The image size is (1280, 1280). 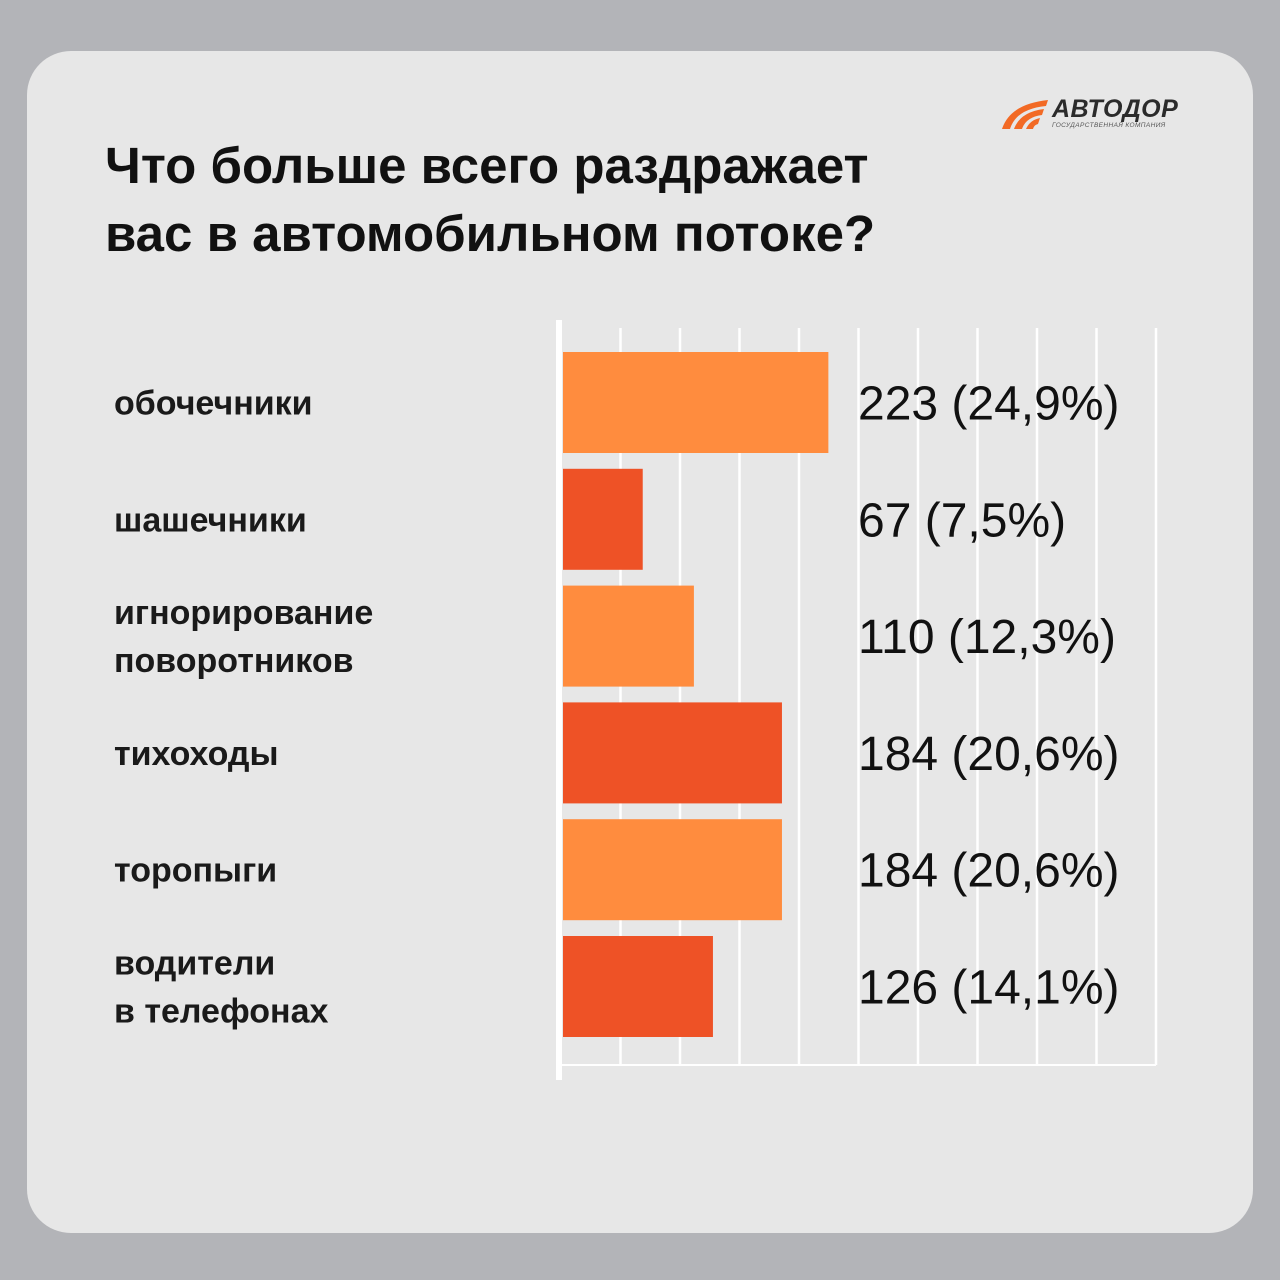 I want to click on category-label: шашечники, so click(x=210, y=520).